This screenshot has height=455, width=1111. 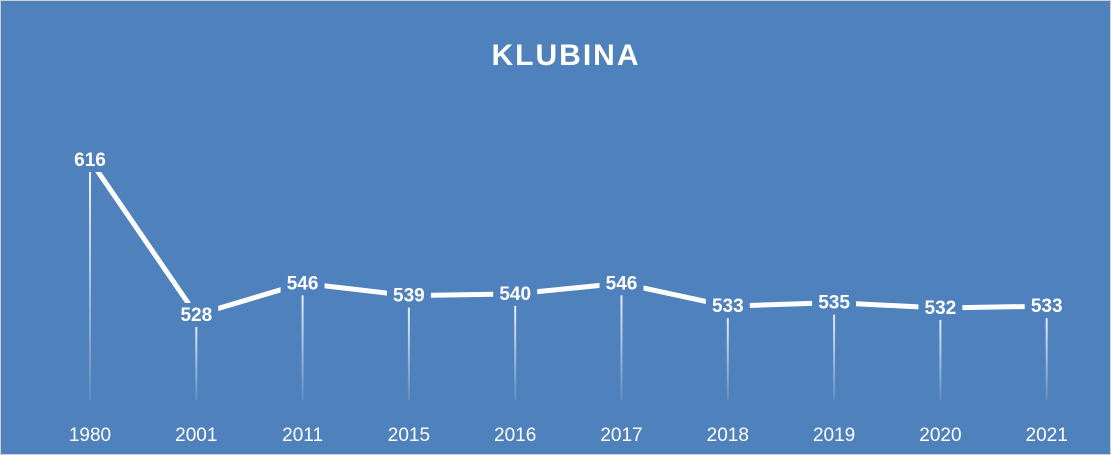 I want to click on data-label: 540, so click(x=515, y=294).